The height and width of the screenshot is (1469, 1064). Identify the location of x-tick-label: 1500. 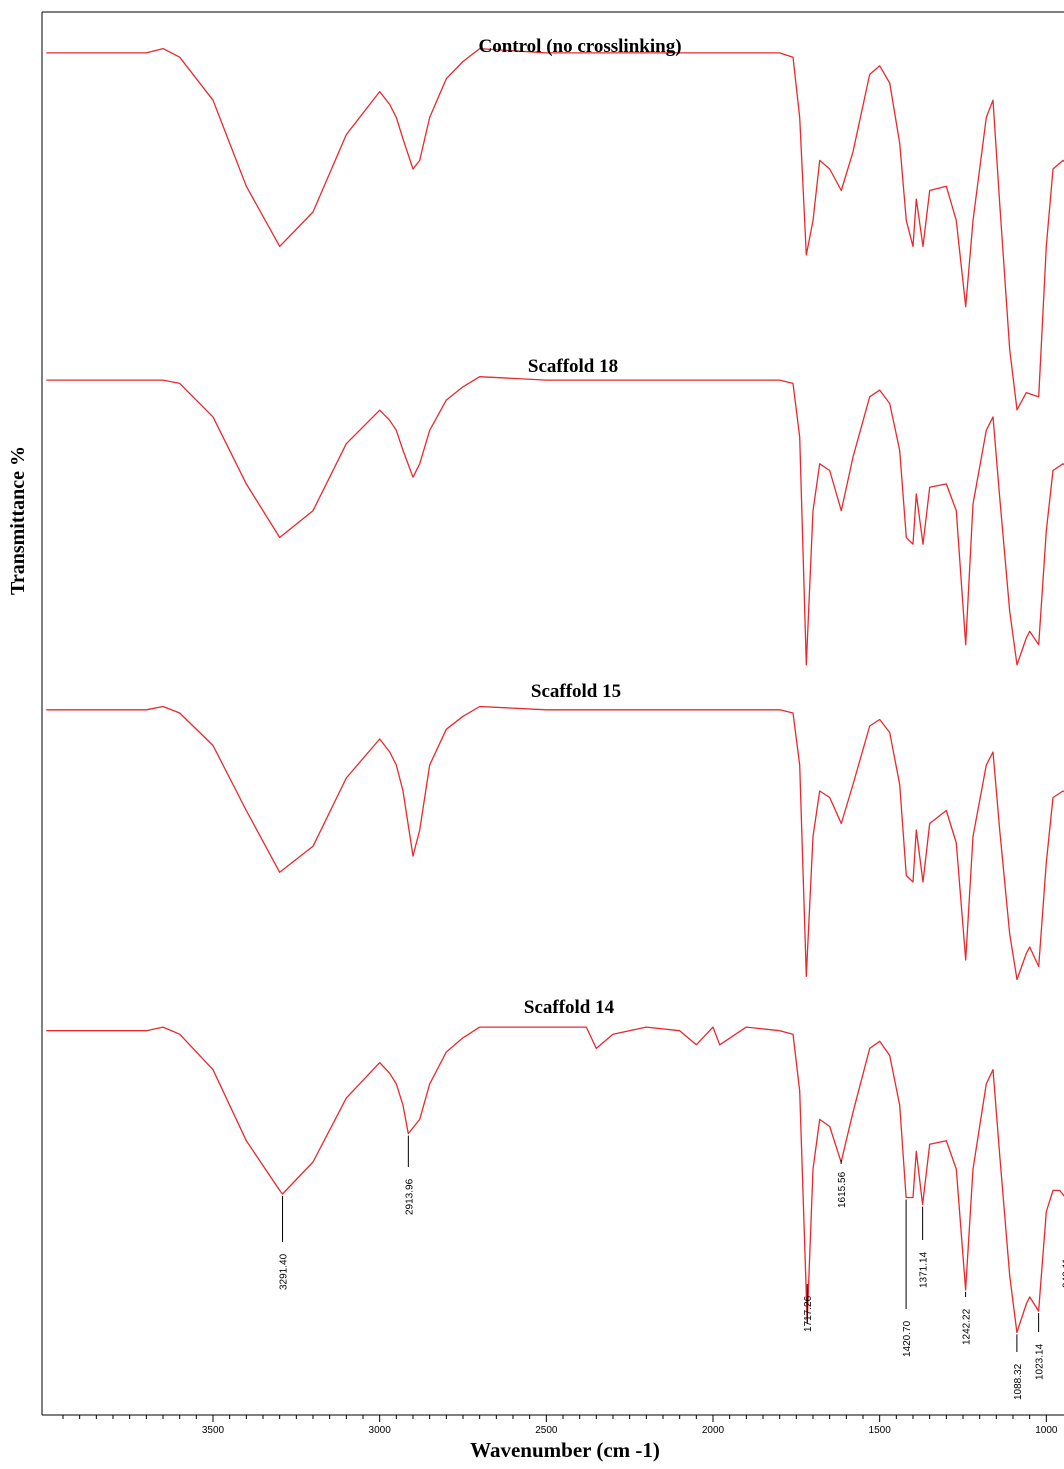
(880, 1430).